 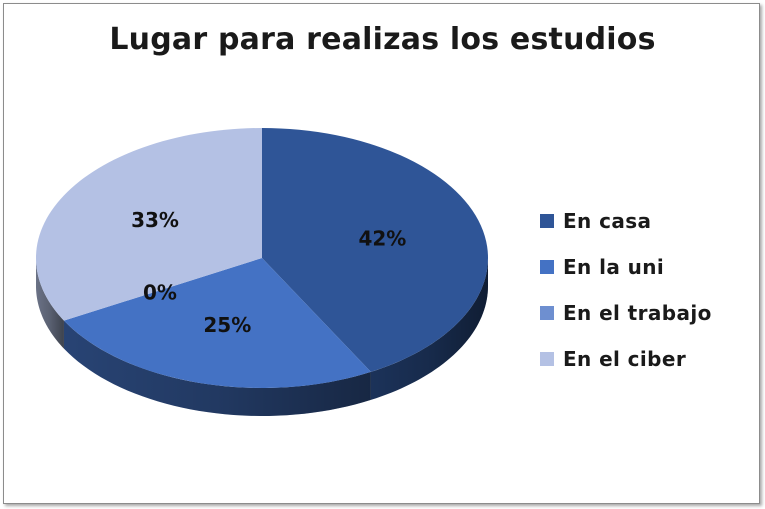 What do you see at coordinates (637, 313) in the screenshot?
I see `legend-label-2: En el trabajo` at bounding box center [637, 313].